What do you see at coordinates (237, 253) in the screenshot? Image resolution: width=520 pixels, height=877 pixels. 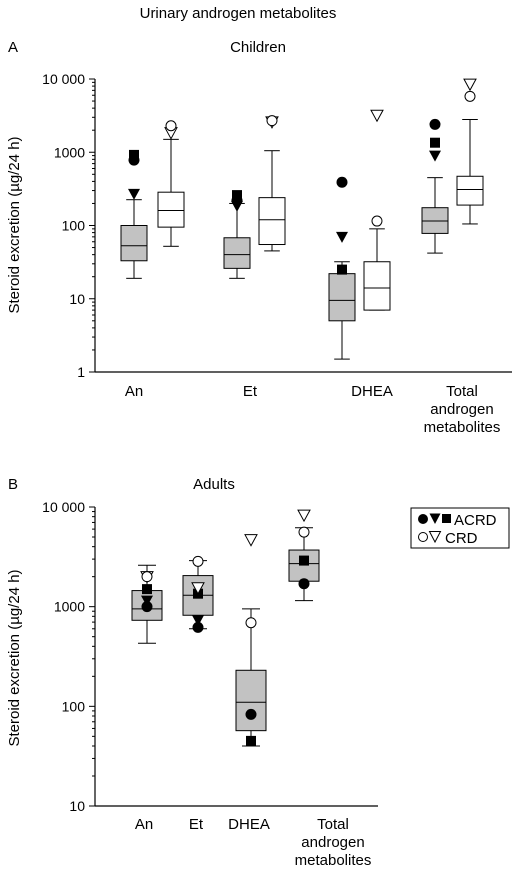 I see `panel-a-acrd-box-1-iqr` at bounding box center [237, 253].